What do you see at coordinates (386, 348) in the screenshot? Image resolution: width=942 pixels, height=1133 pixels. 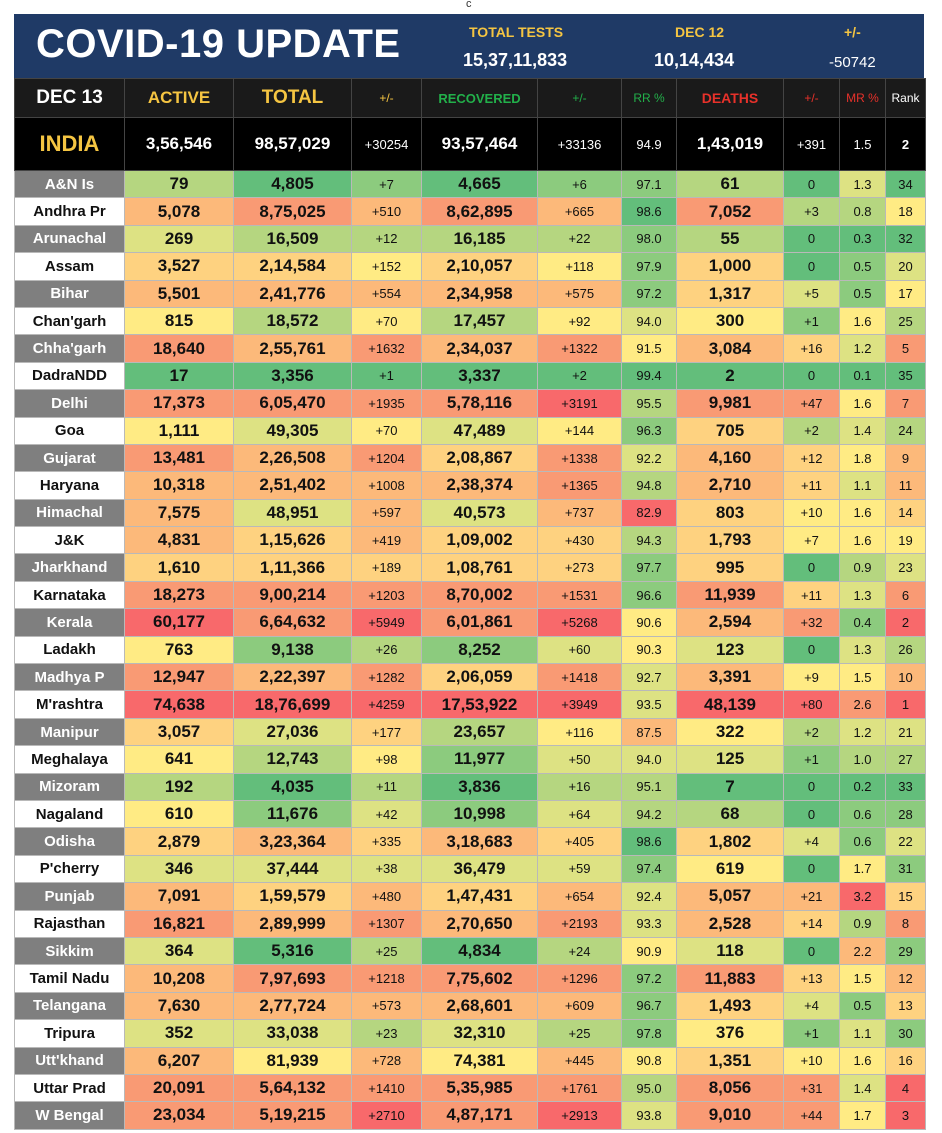 I see `total-change-cell: +1632` at bounding box center [386, 348].